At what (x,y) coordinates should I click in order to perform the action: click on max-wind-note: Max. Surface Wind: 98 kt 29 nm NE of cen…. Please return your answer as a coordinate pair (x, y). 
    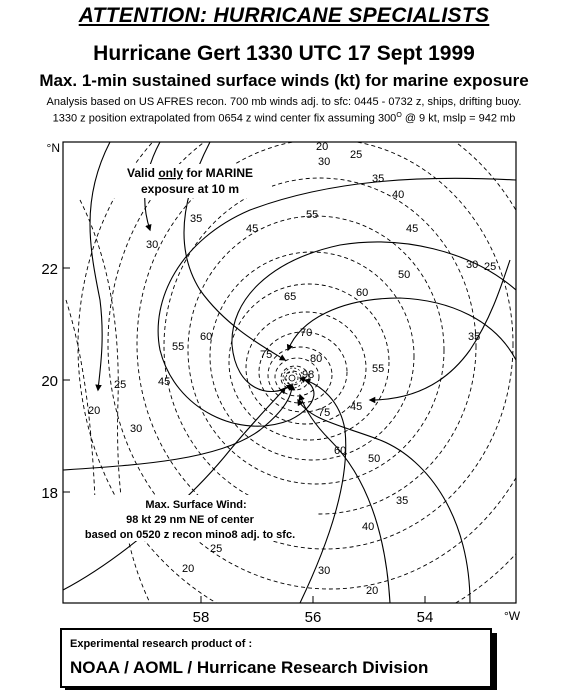
    Looking at the image, I should click on (196, 518).